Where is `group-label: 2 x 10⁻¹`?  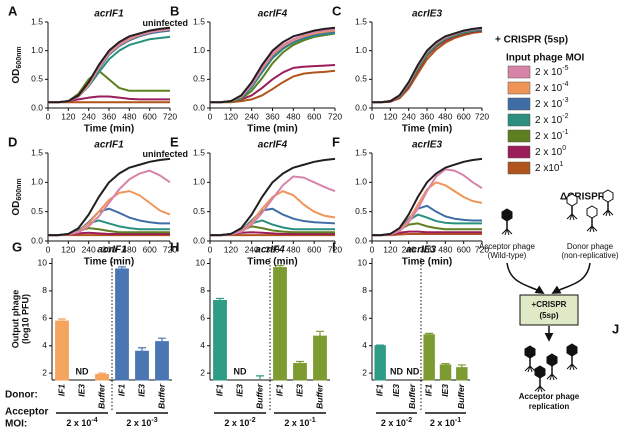
group-label: 2 x 10⁻¹ is located at coordinates (299, 423).